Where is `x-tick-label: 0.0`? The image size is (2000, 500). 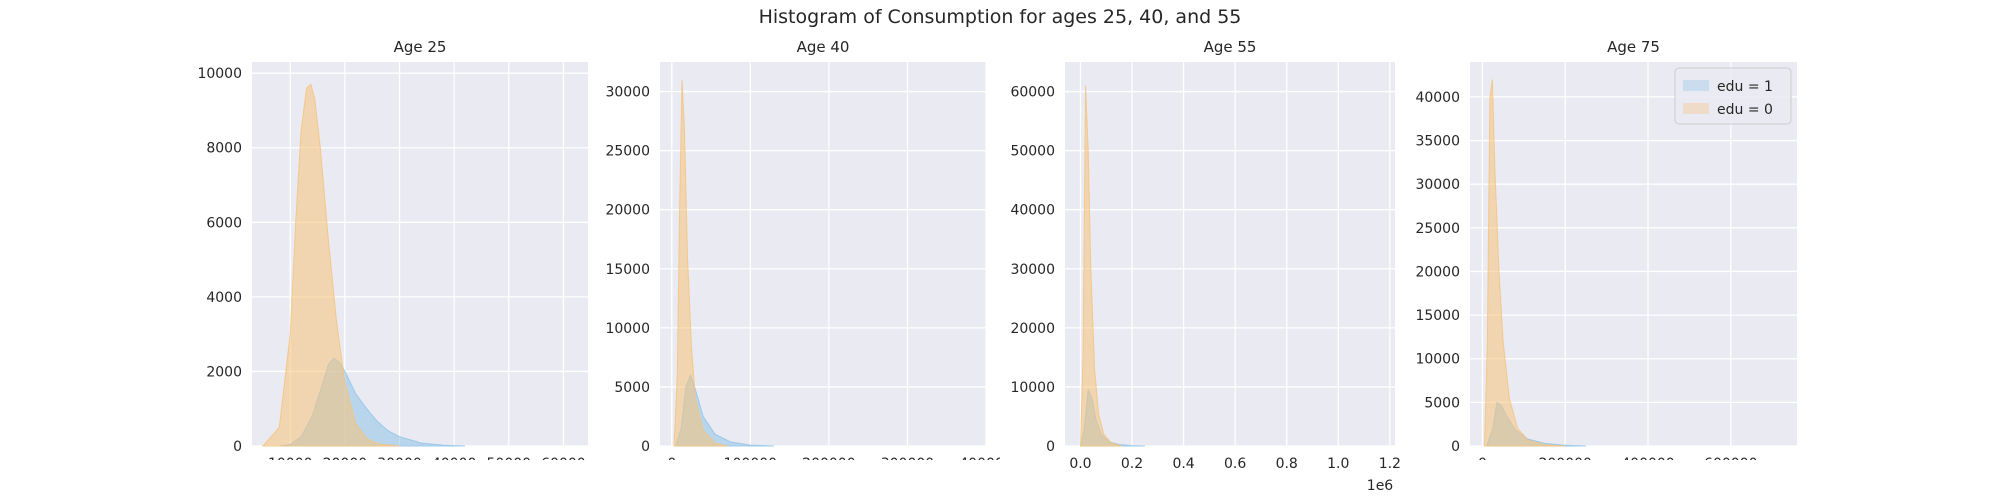
x-tick-label: 0.0 is located at coordinates (1080, 464).